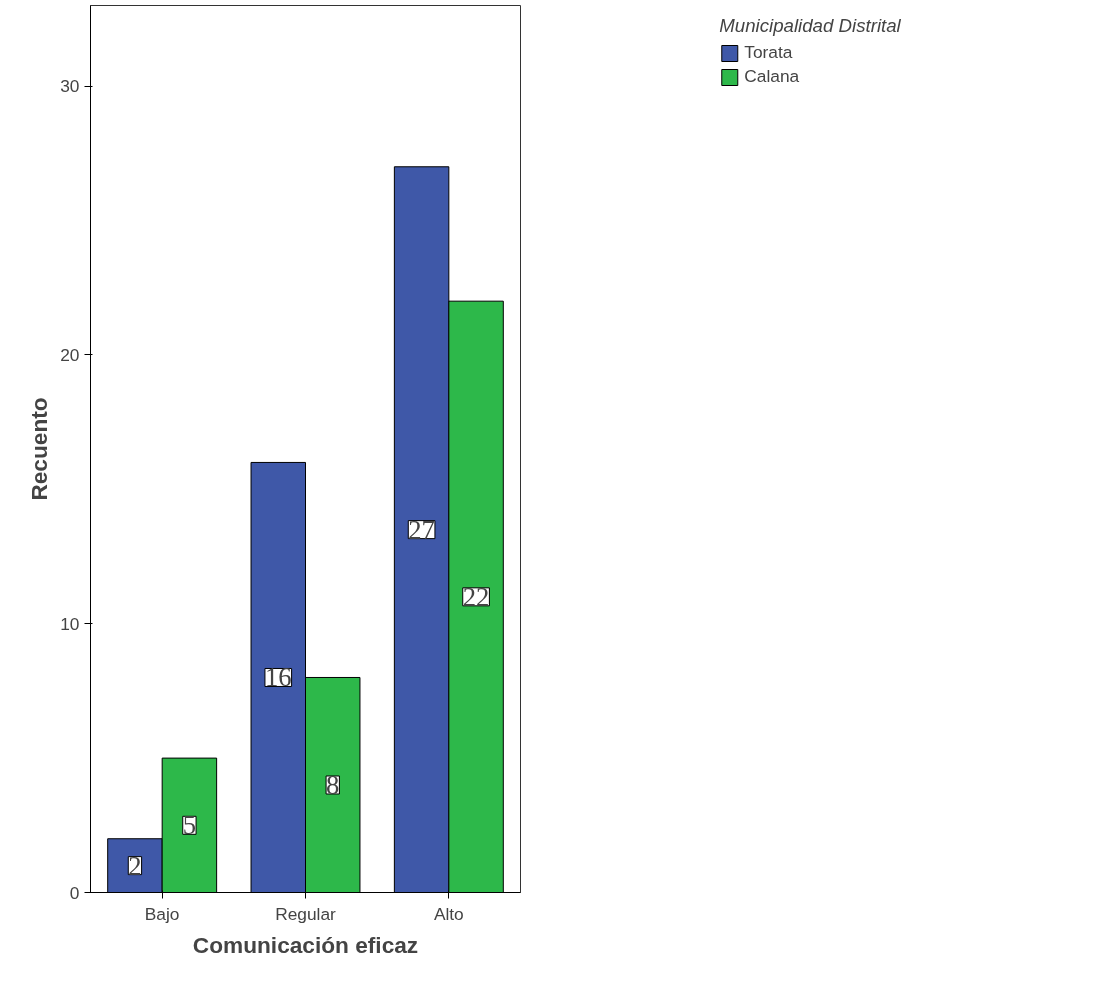 The width and height of the screenshot is (1115, 985). Describe the element at coordinates (768, 52) in the screenshot. I see `legend-label: Torata` at that location.